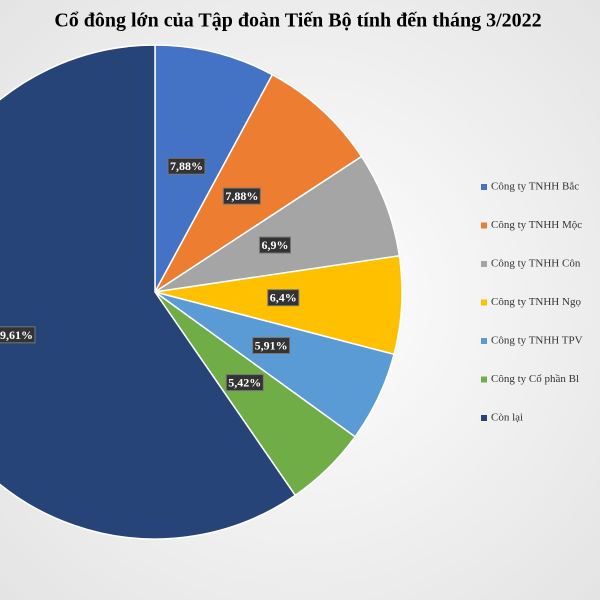 This screenshot has width=600, height=600. What do you see at coordinates (536, 225) in the screenshot?
I see `legend-label: Công ty TNHH Mộc` at bounding box center [536, 225].